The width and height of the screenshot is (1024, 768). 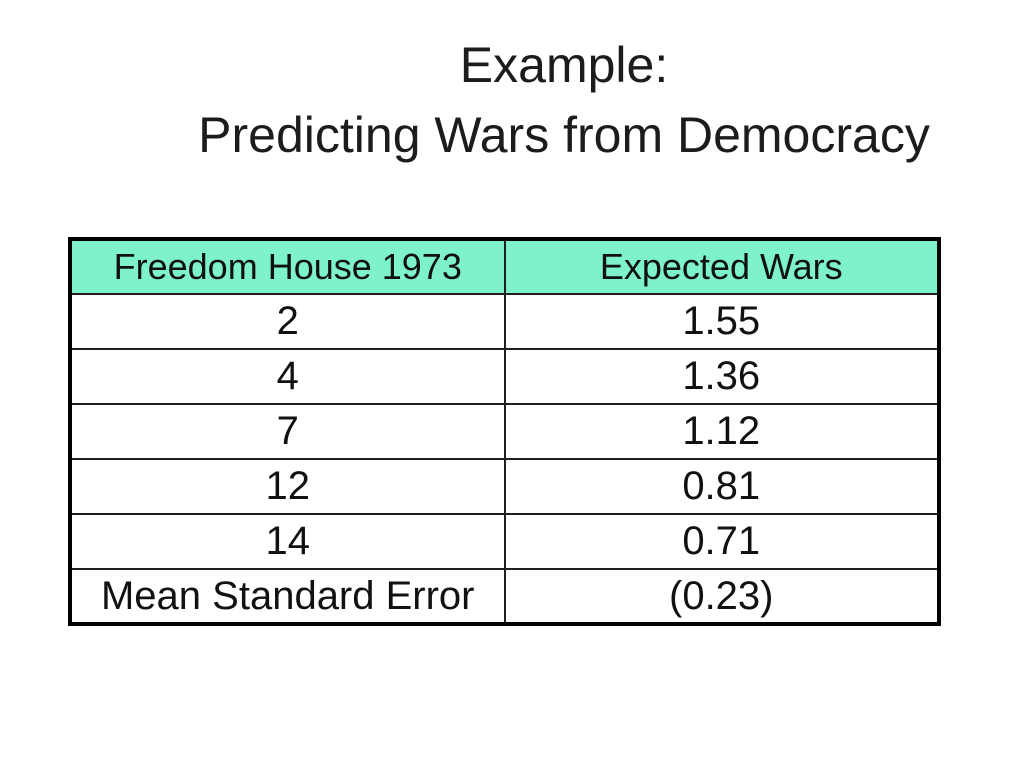 I want to click on cell-mean-standard-error-label: Mean Standard Error, so click(x=287, y=596).